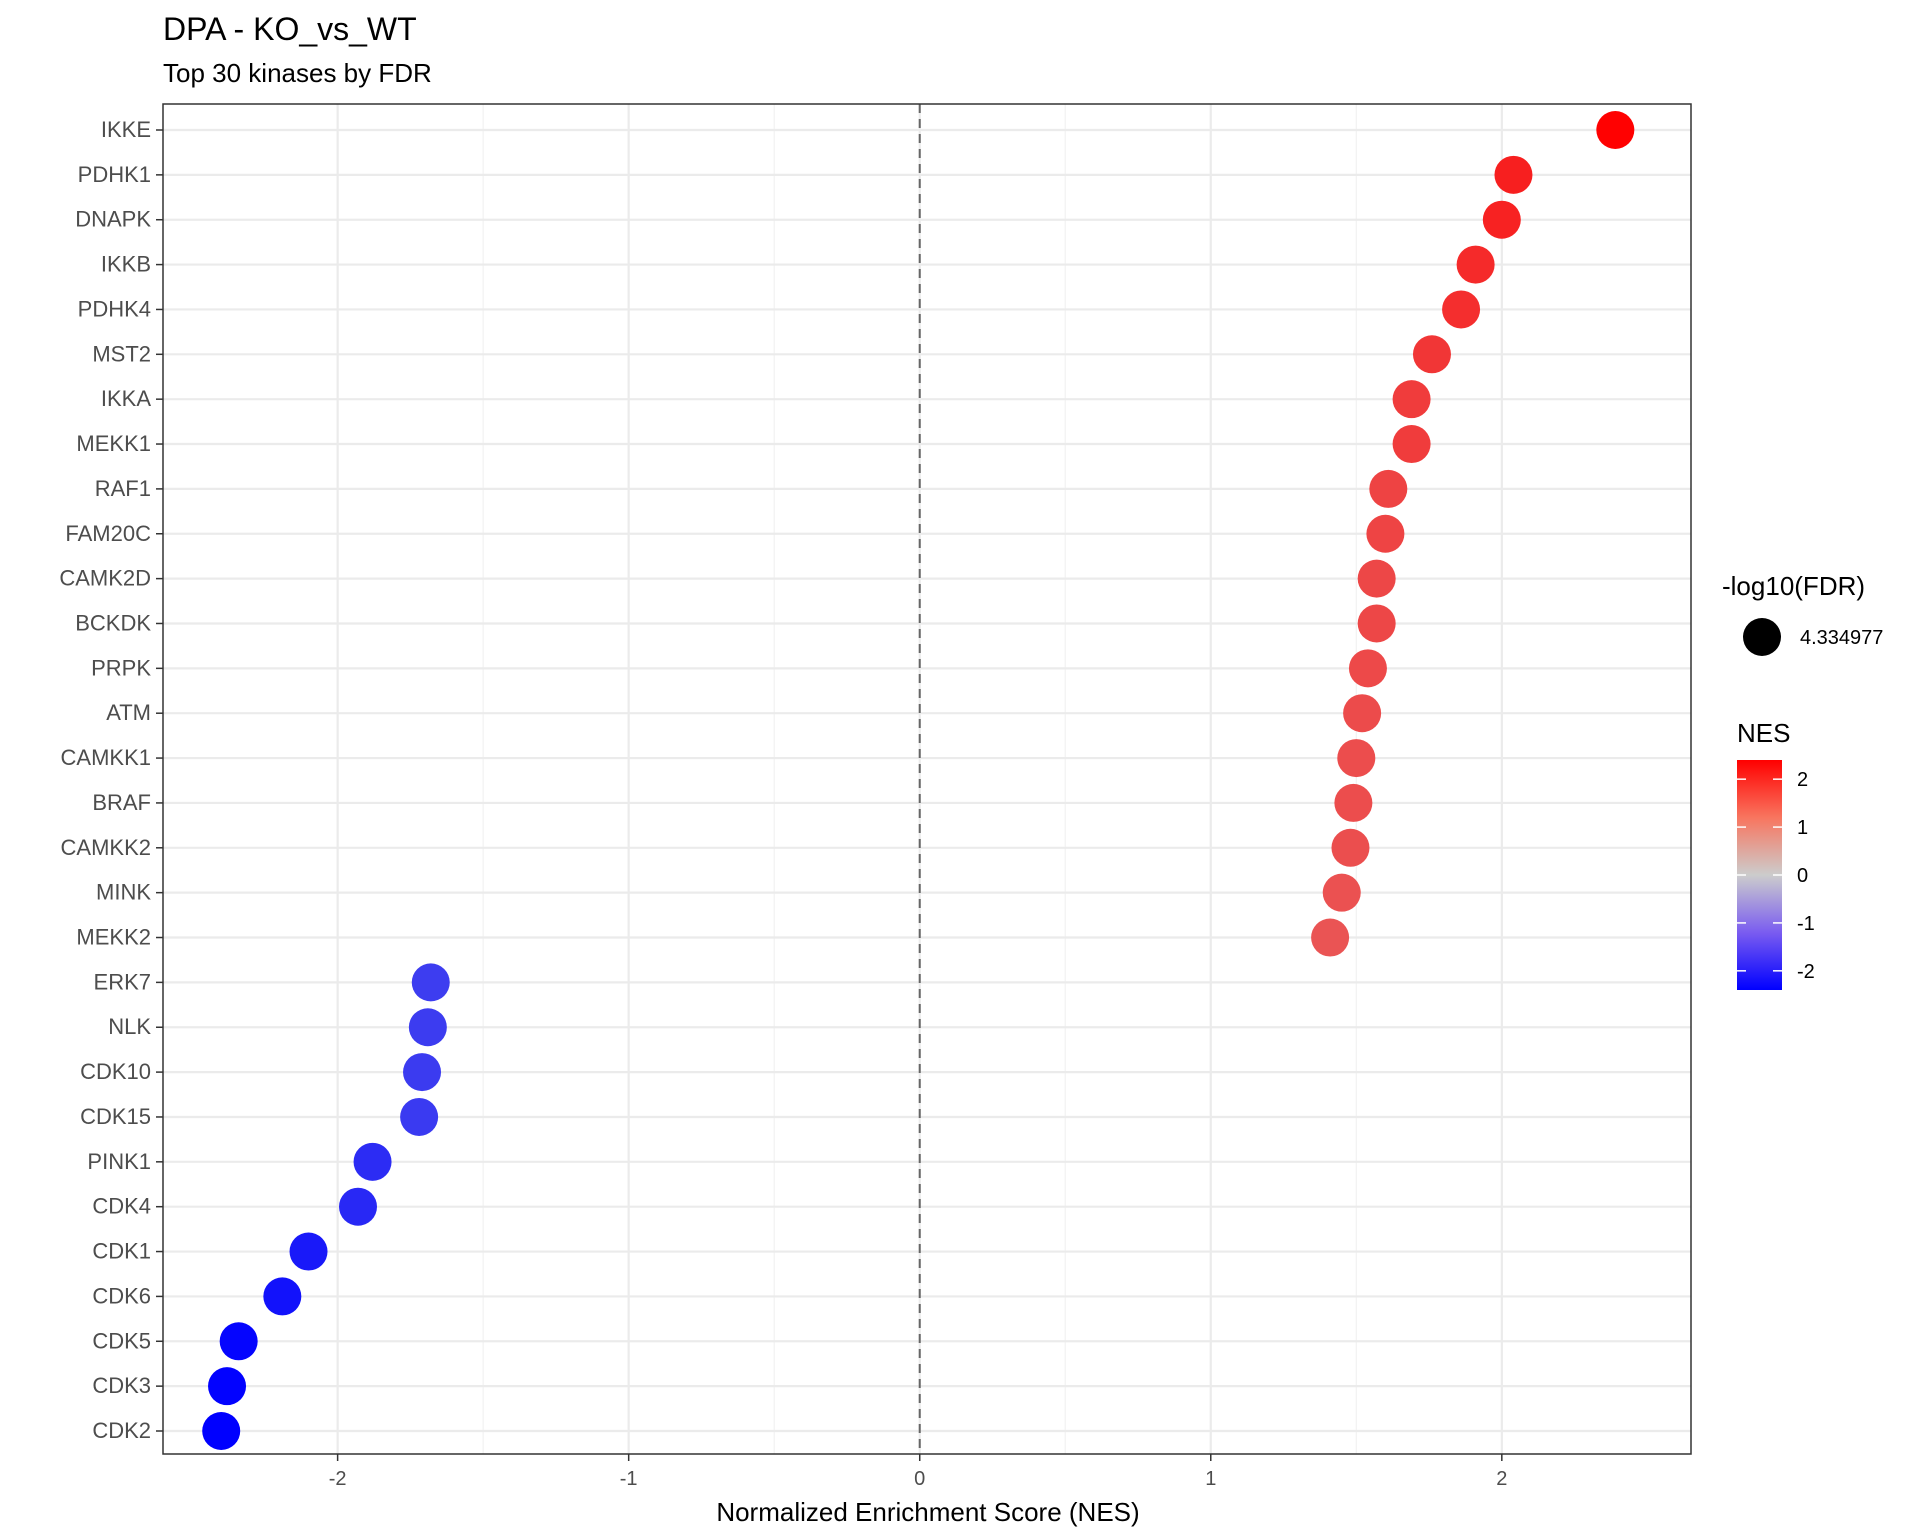 The height and width of the screenshot is (1536, 1920). Describe the element at coordinates (1501, 1479) in the screenshot. I see `x-tick-label: 2` at that location.